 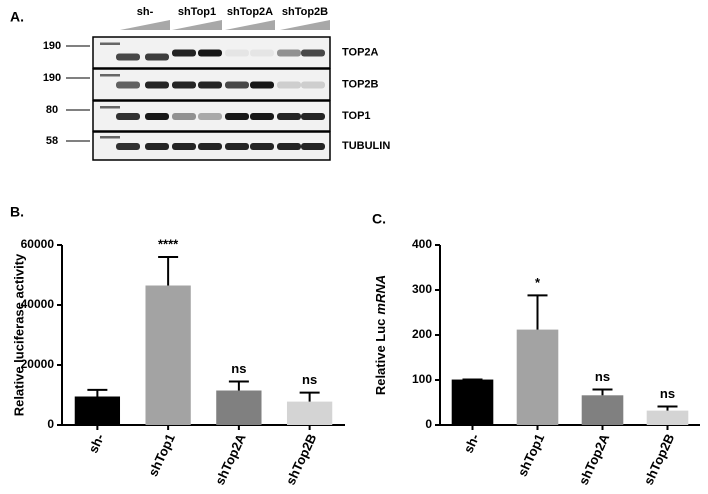 I want to click on y-tick-label: 400, so click(x=422, y=244).